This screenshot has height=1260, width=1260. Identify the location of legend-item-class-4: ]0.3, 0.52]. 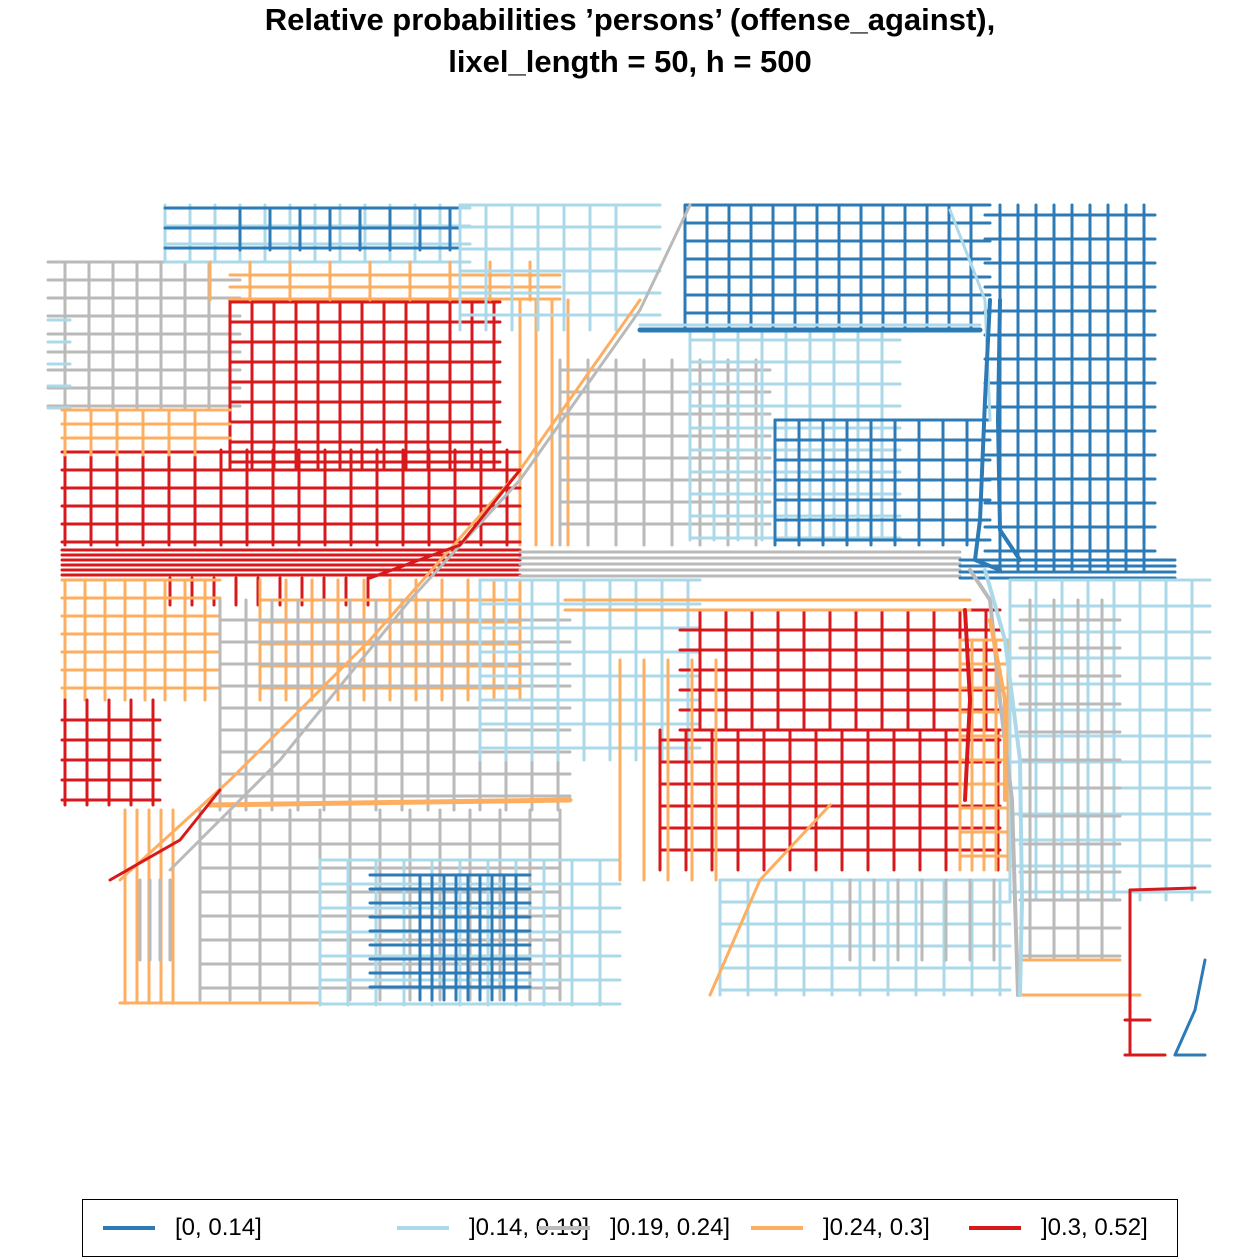
(1058, 1228).